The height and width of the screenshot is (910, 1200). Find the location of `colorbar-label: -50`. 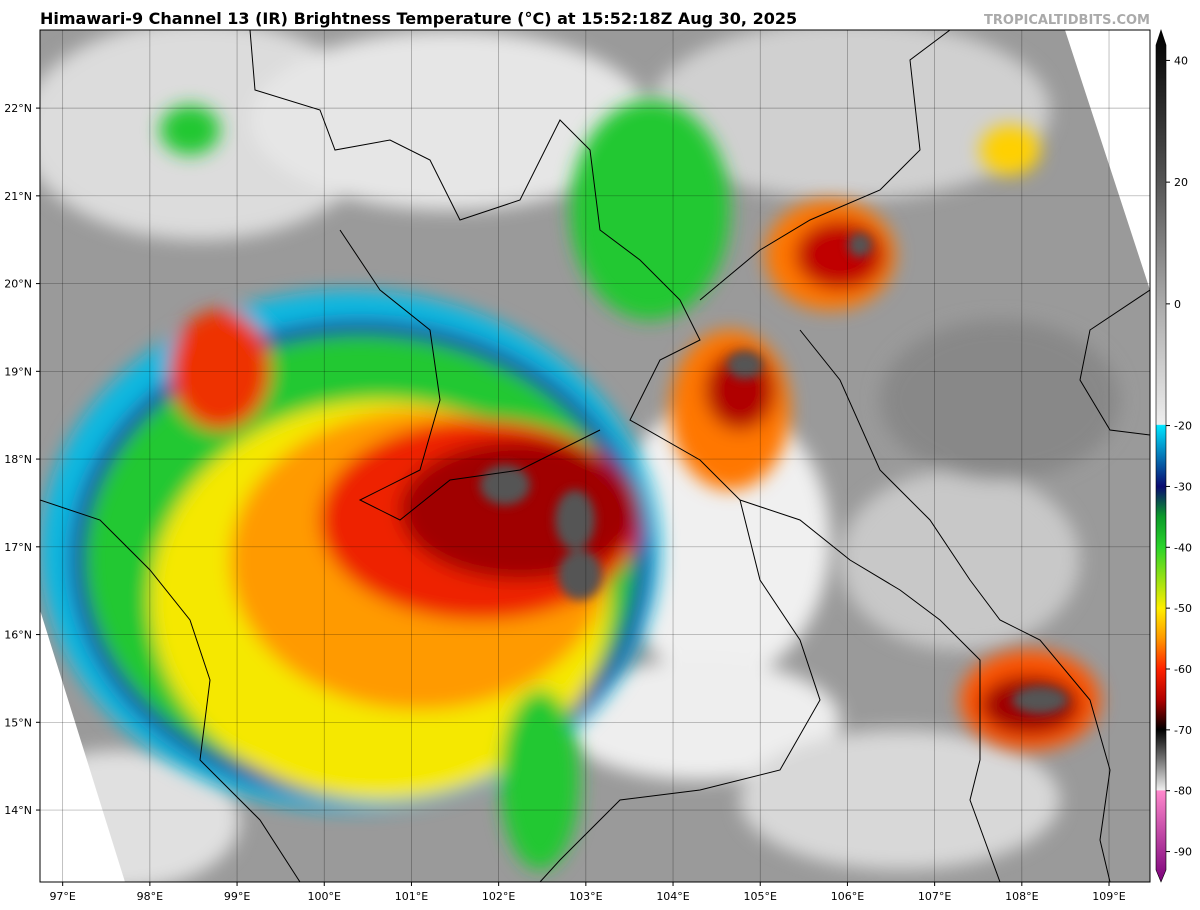

colorbar-label: -50 is located at coordinates (1183, 608).